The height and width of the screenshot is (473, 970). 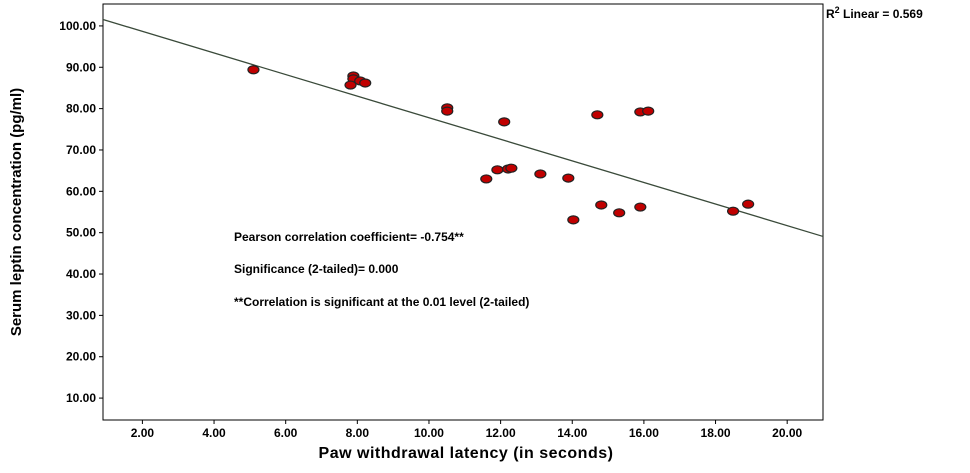 What do you see at coordinates (286, 433) in the screenshot?
I see `x-tick-label: 6.00` at bounding box center [286, 433].